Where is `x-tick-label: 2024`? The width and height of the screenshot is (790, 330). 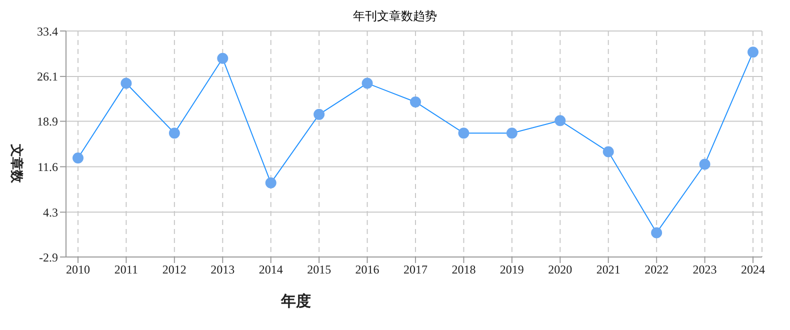
x-tick-label: 2024 is located at coordinates (753, 269).